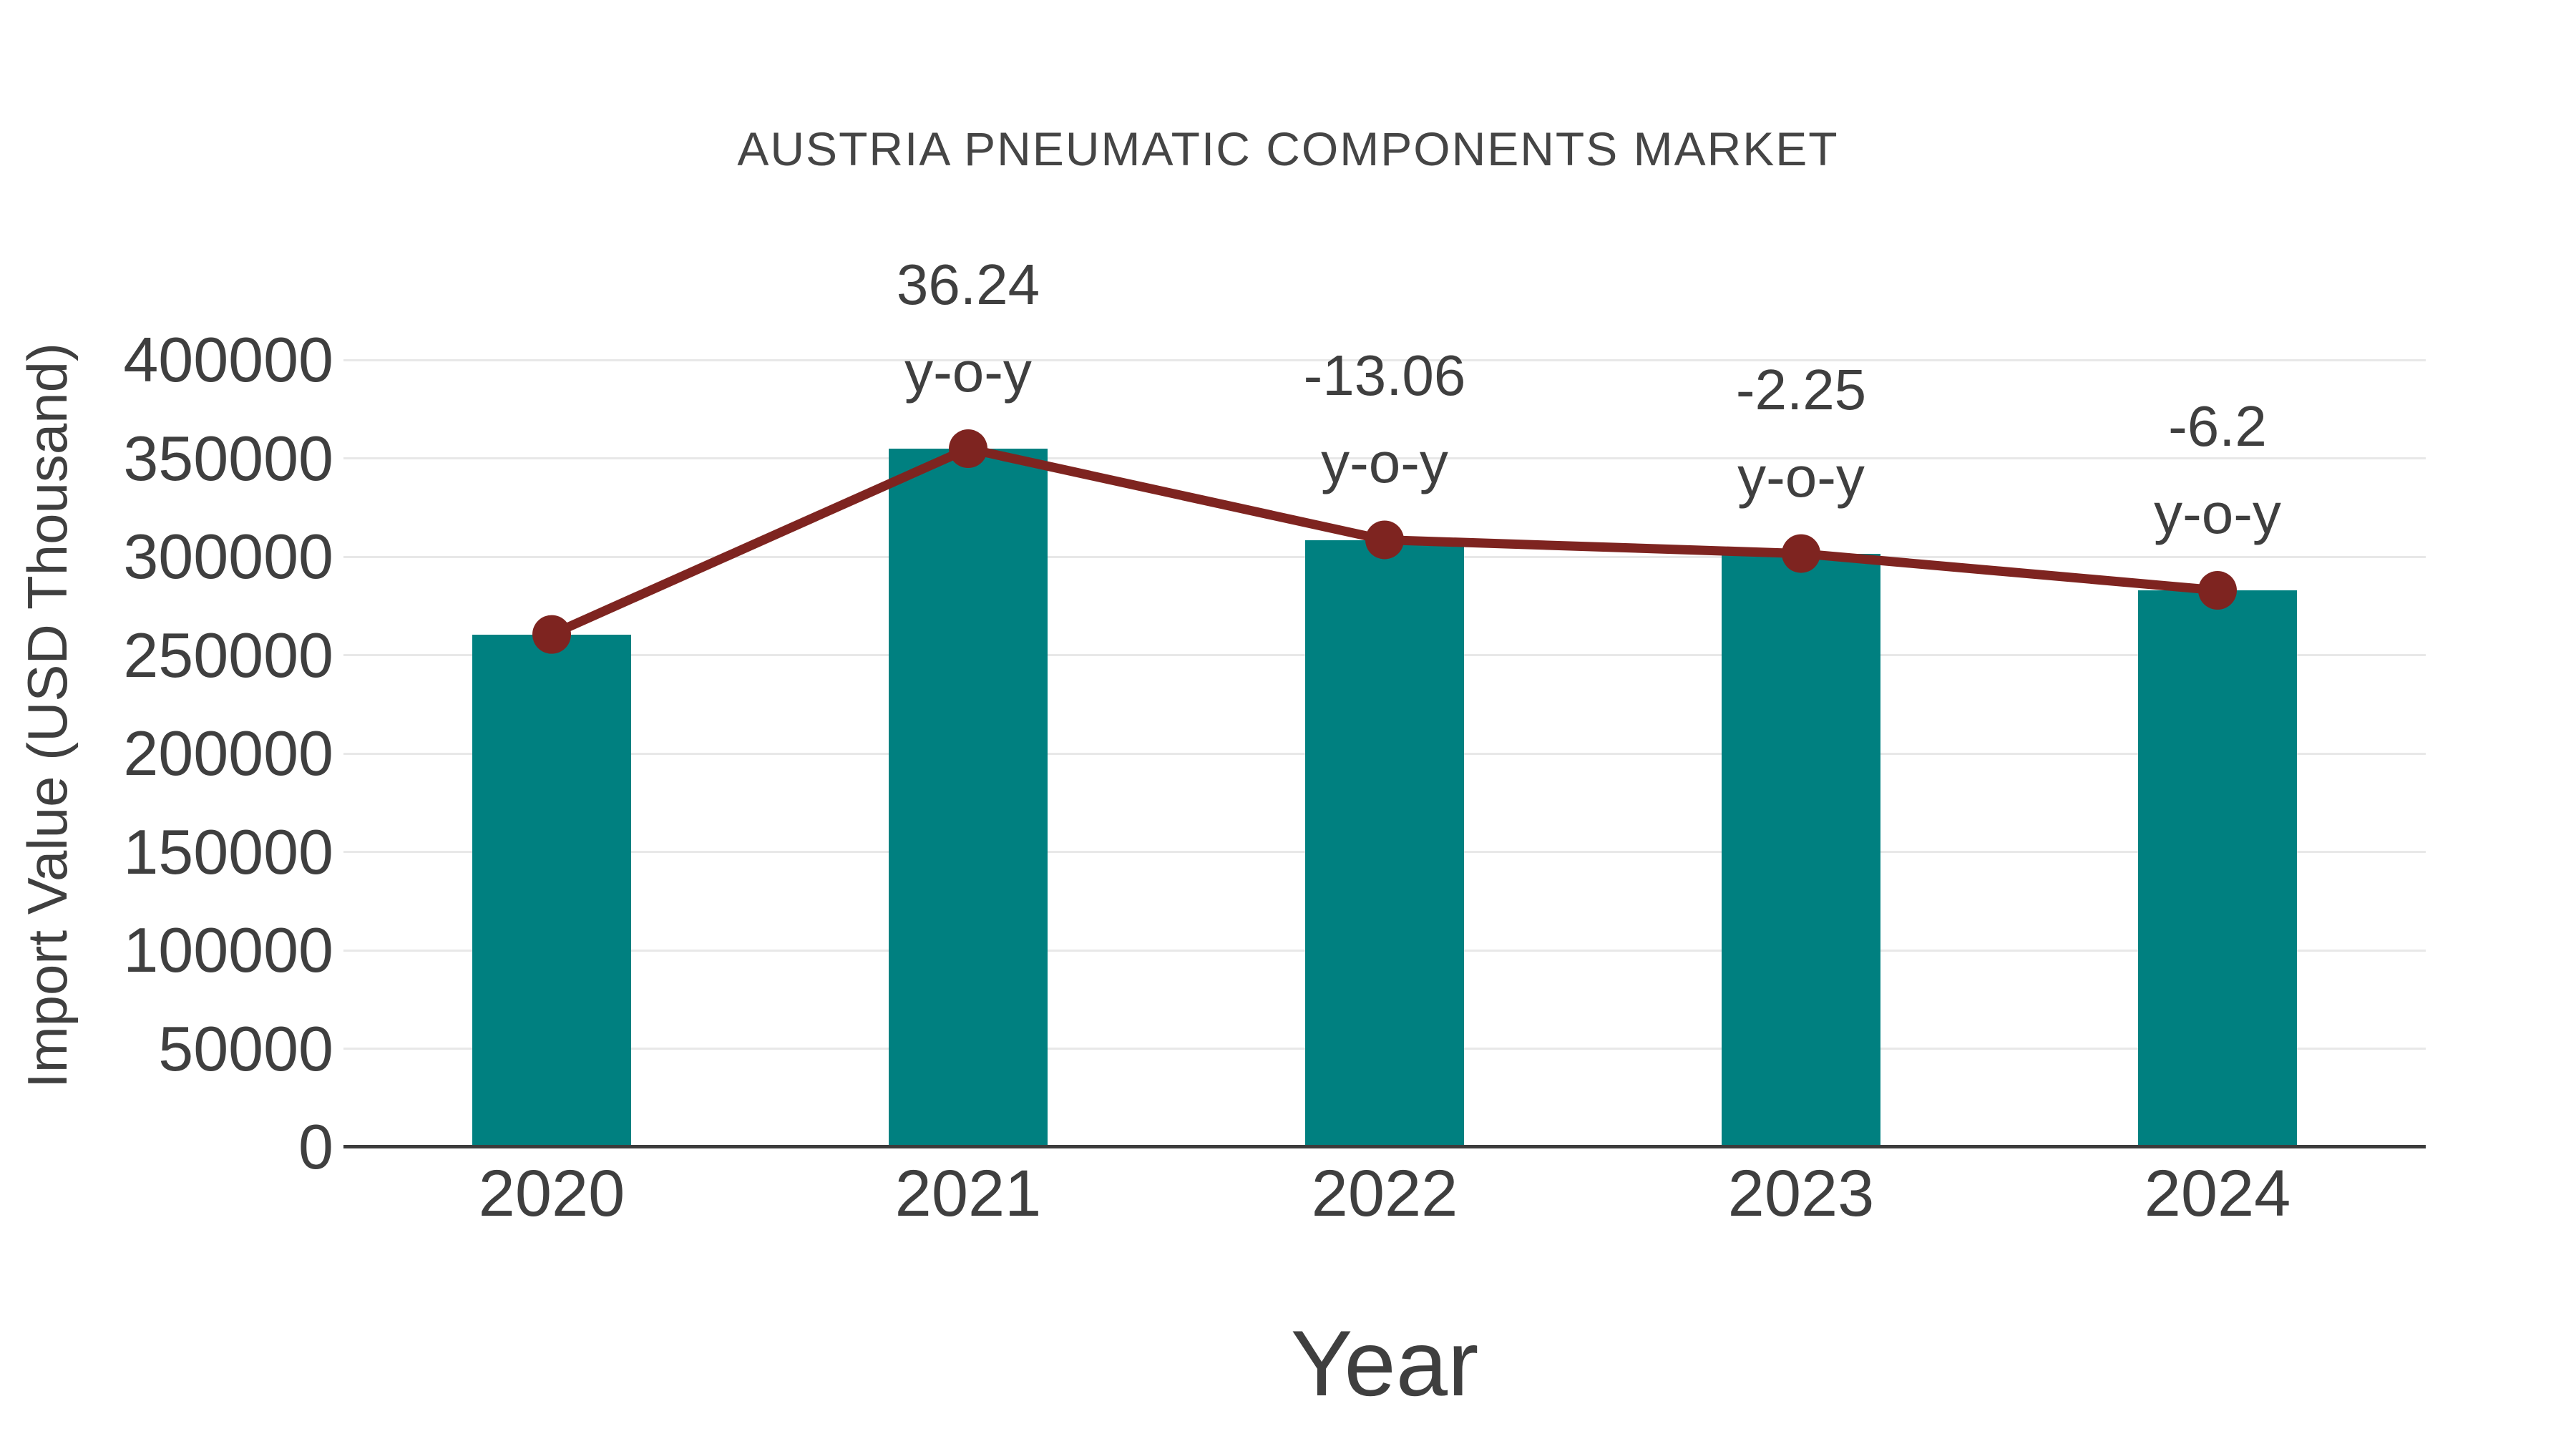 The height and width of the screenshot is (1449, 2576). What do you see at coordinates (2217, 426) in the screenshot?
I see `point-label-value: -6.2` at bounding box center [2217, 426].